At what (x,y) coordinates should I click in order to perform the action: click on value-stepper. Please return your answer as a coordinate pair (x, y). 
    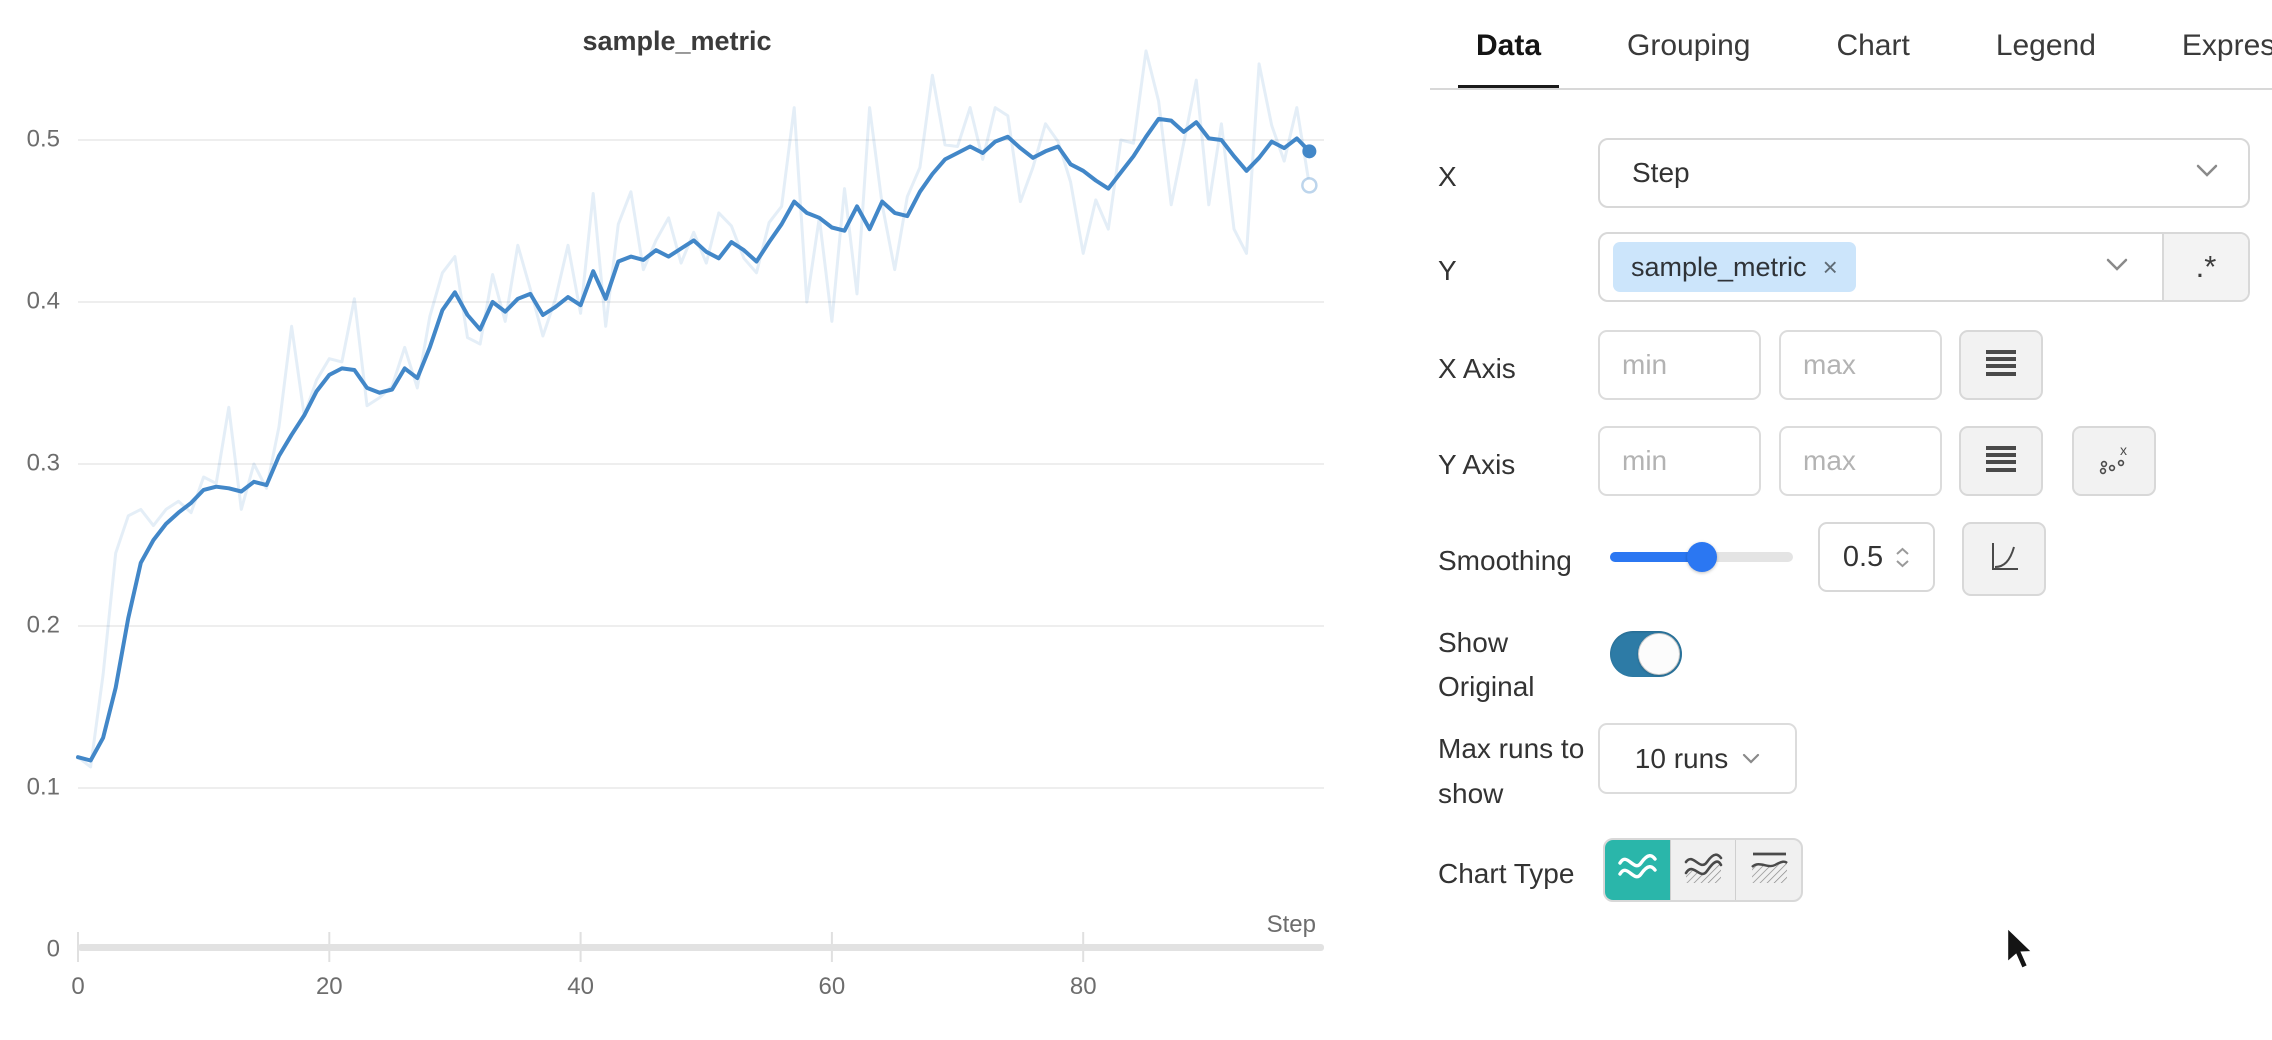
    Looking at the image, I should click on (1902, 557).